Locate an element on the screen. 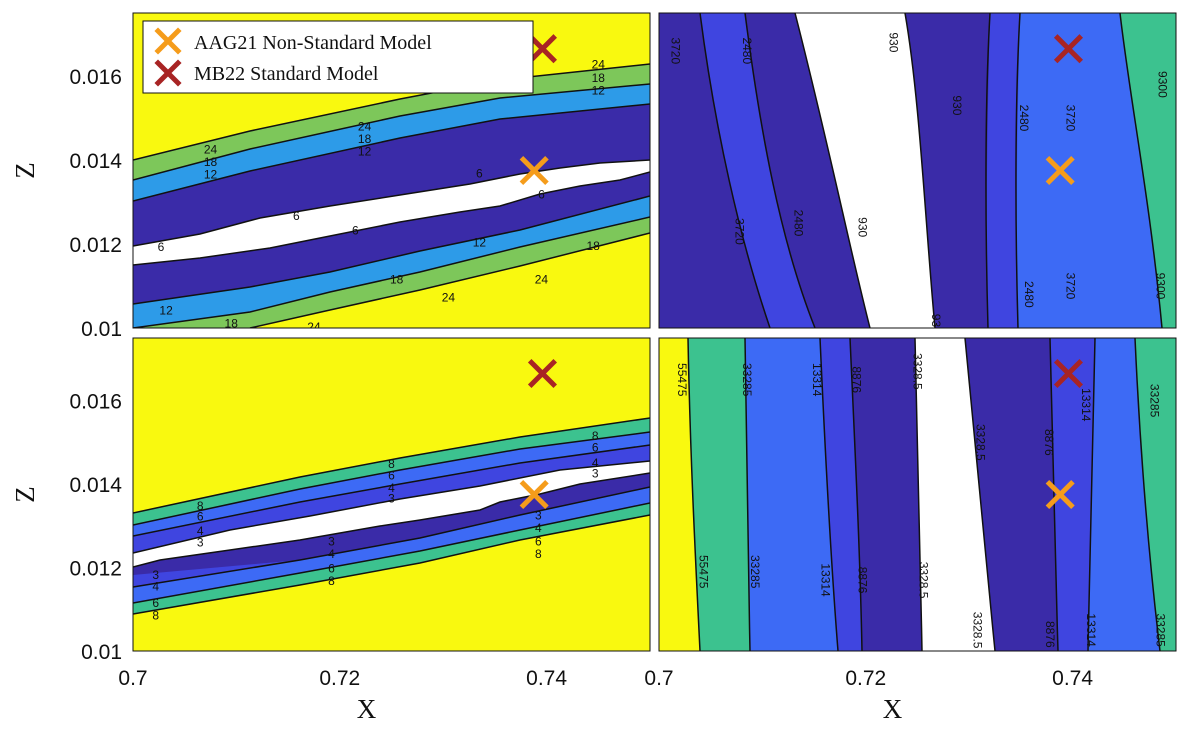 The width and height of the screenshot is (1200, 730). contour-label: 9300 is located at coordinates (1160, 286).